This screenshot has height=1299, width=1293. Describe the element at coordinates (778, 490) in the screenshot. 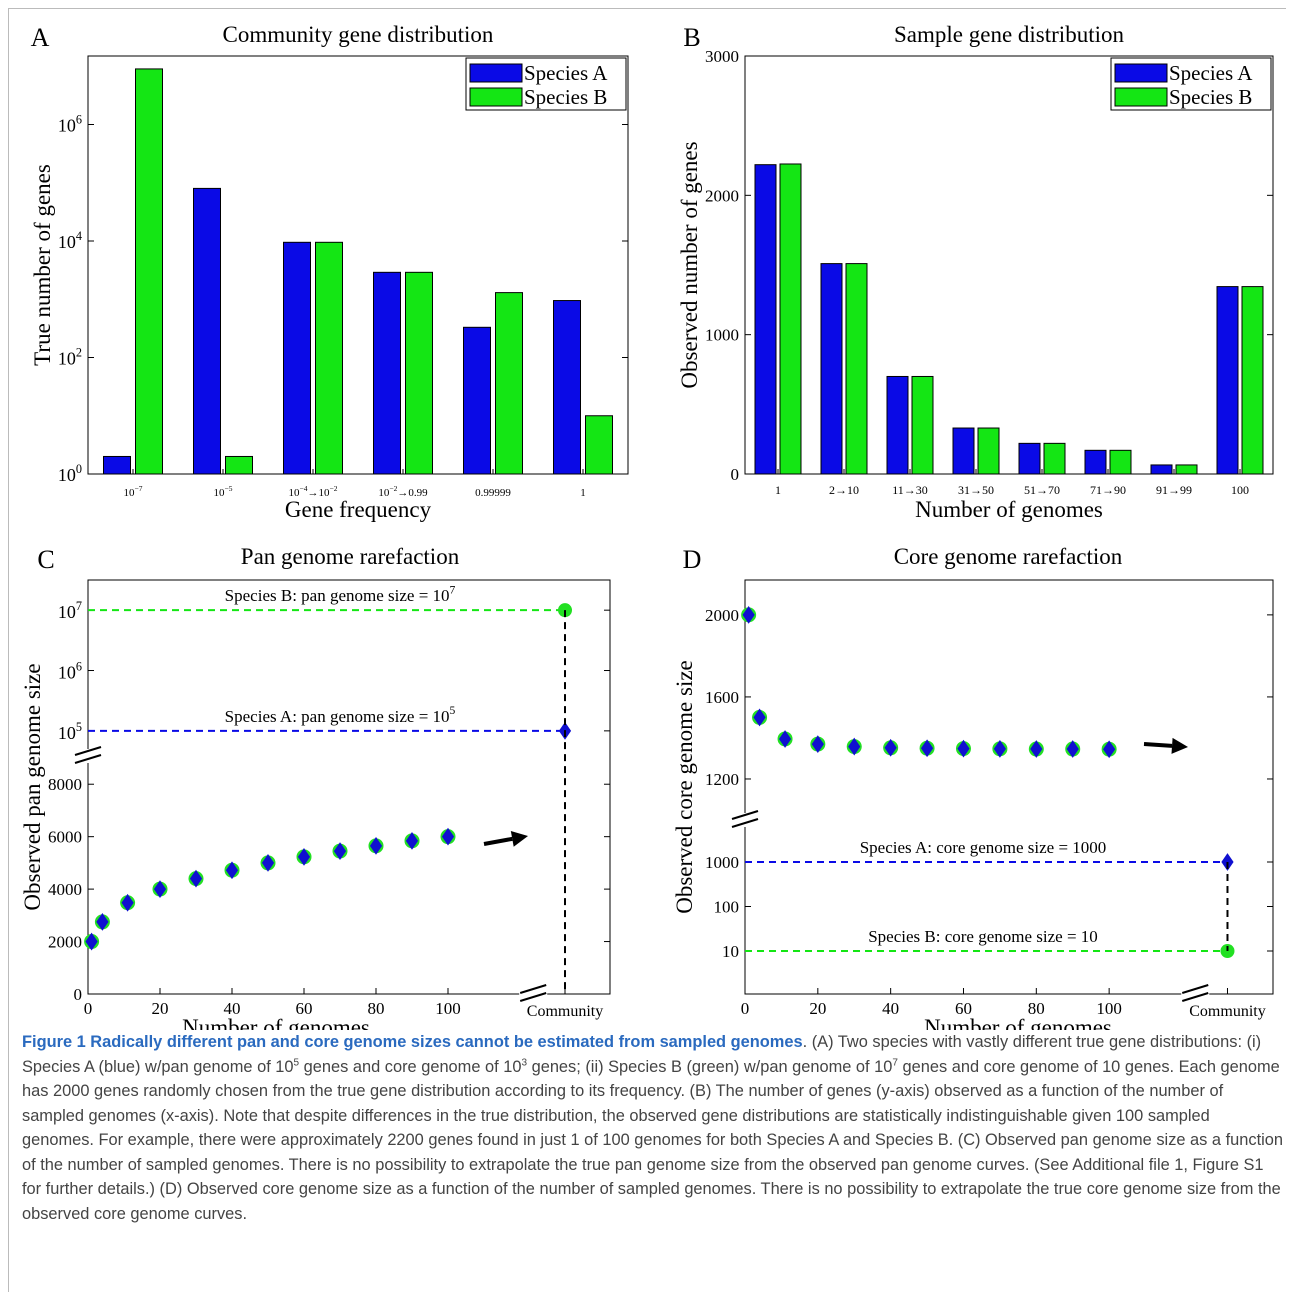

I see `panel-b-xtick-label-0: 1` at that location.